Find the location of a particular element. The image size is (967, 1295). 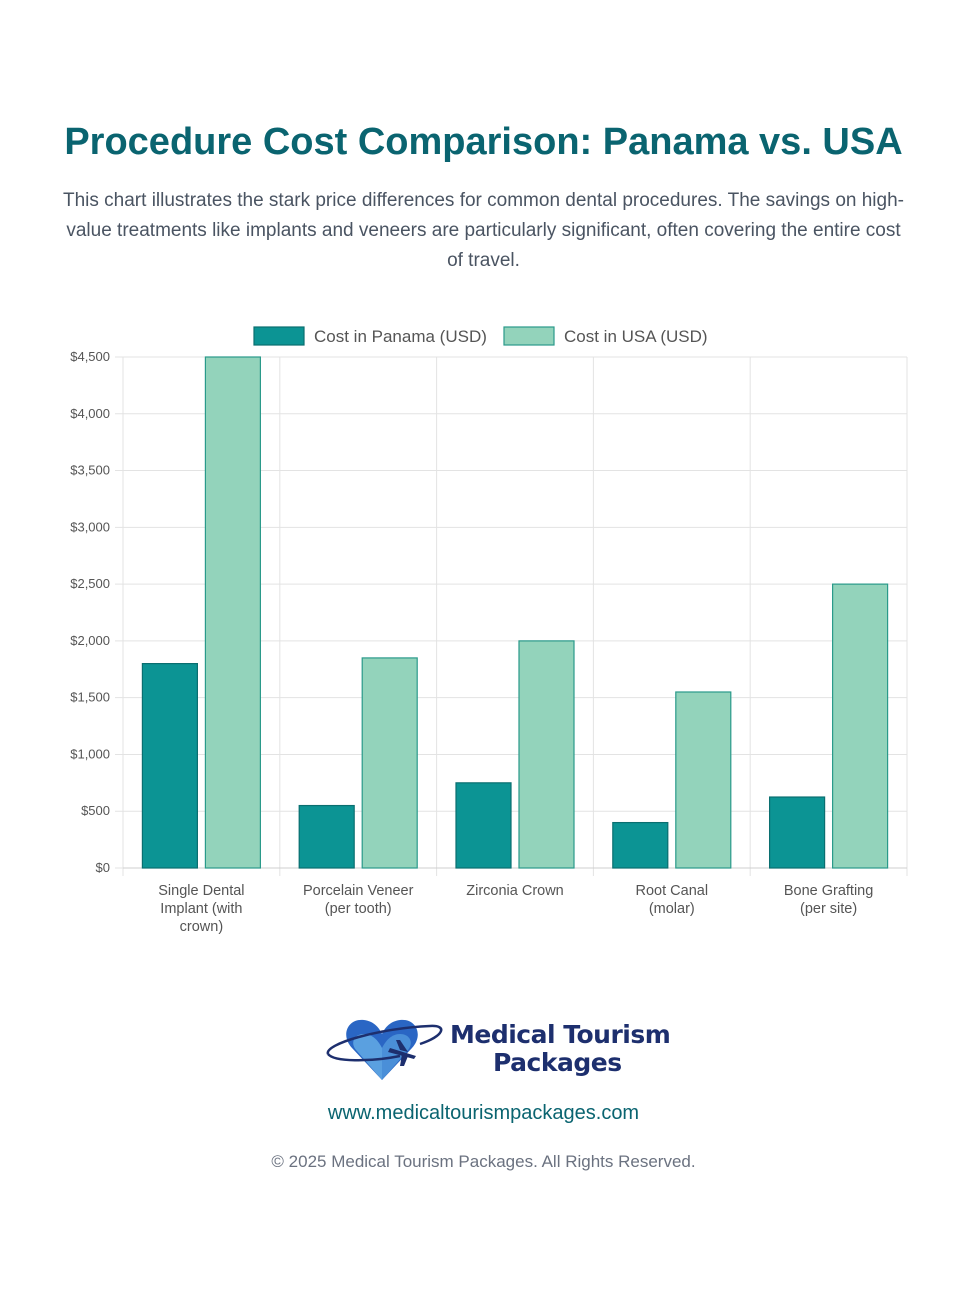

y-tick-label: $3,000 is located at coordinates (90, 526).